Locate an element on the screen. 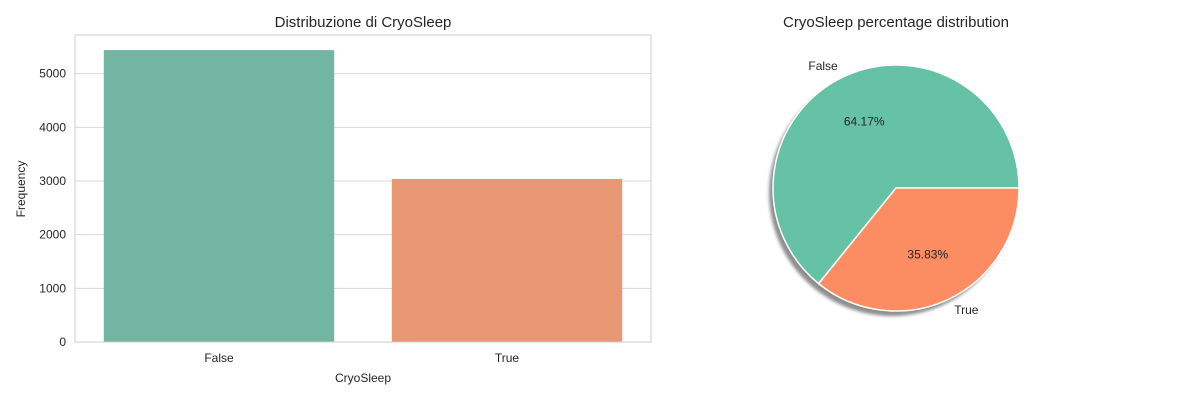 This screenshot has height=405, width=1200. pie-slice-true is located at coordinates (918, 249).